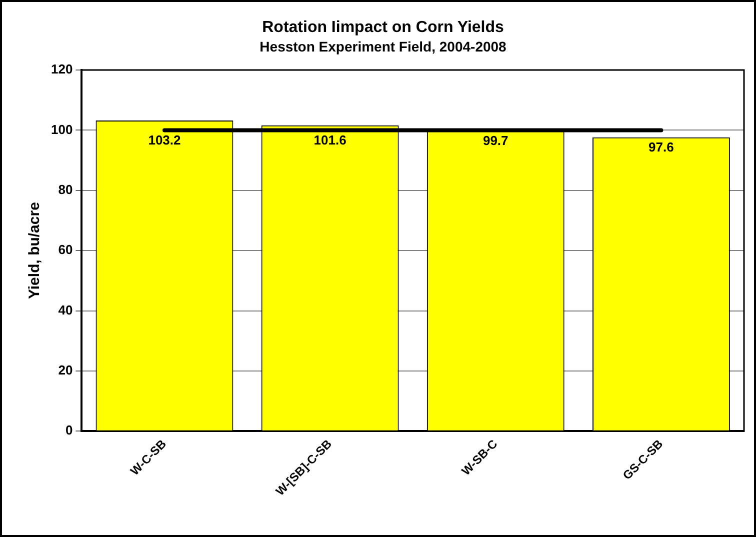 The width and height of the screenshot is (756, 537). Describe the element at coordinates (65, 310) in the screenshot. I see `y-tick-label: 40` at that location.